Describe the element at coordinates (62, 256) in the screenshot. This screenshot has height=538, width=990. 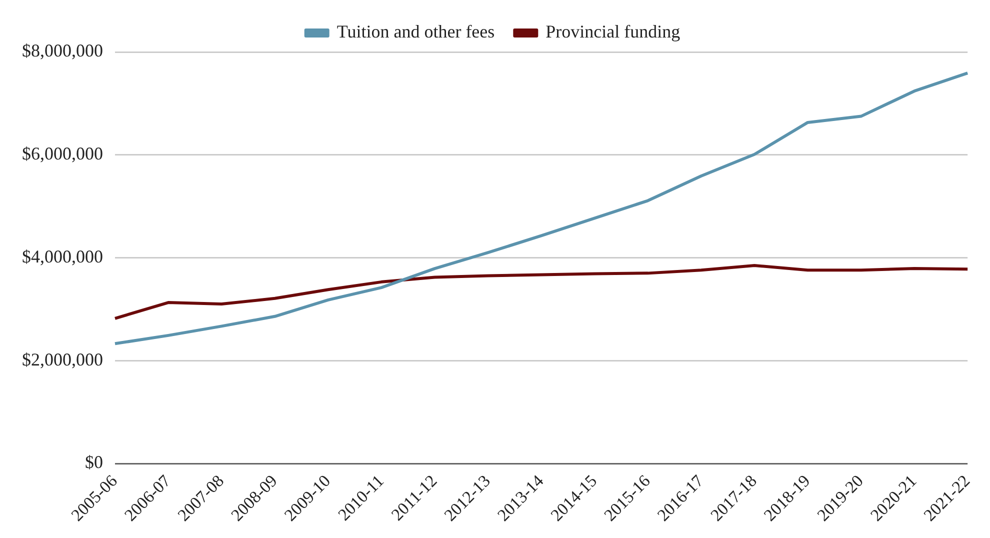
I see `y-tick-label: $4,000,000` at that location.